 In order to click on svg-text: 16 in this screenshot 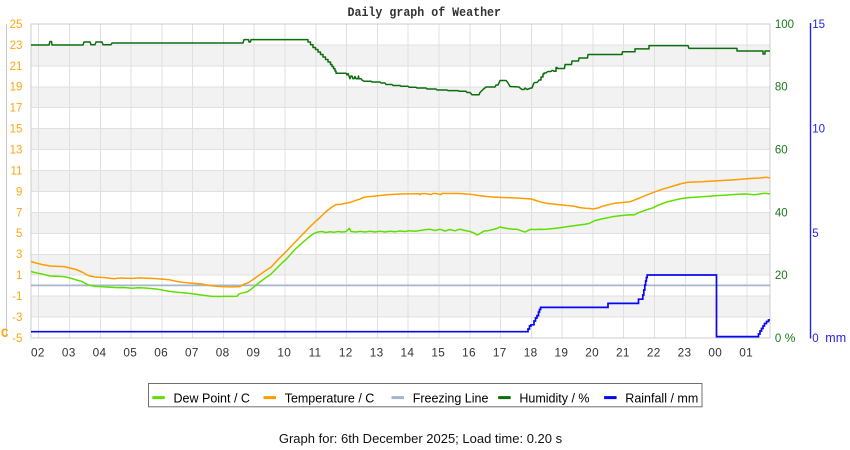, I will do `click(469, 353)`.